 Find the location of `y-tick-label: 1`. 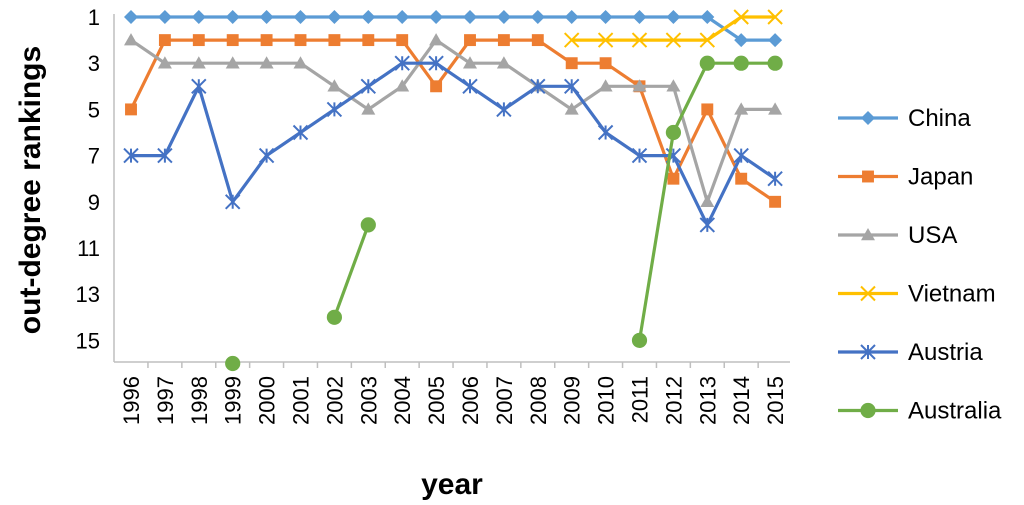

y-tick-label: 1 is located at coordinates (94, 17).